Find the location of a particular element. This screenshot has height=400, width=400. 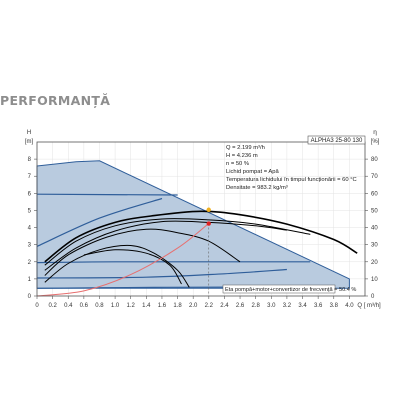

y-left-unit: [m] is located at coordinates (29, 142).